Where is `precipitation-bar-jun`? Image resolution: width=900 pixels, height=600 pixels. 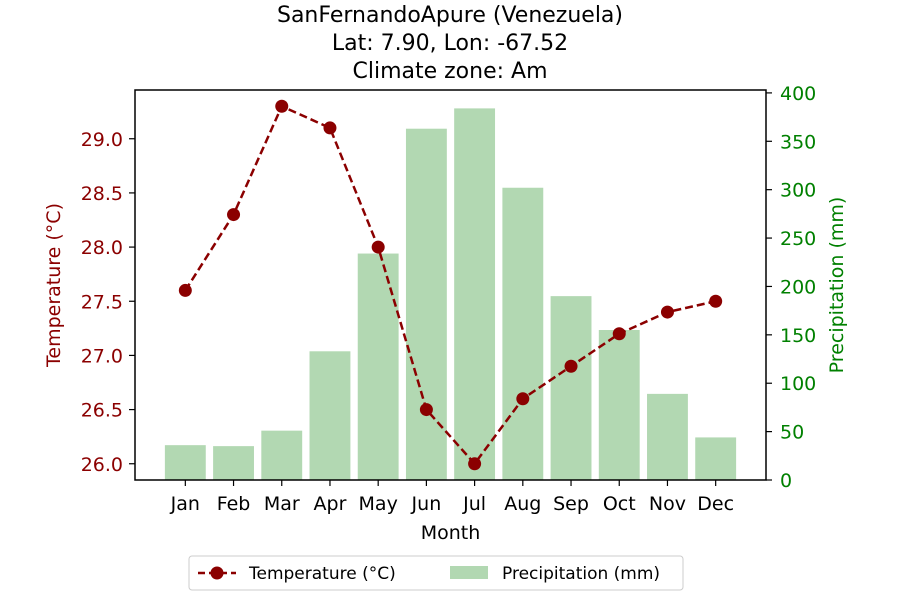 precipitation-bar-jun is located at coordinates (426, 304).